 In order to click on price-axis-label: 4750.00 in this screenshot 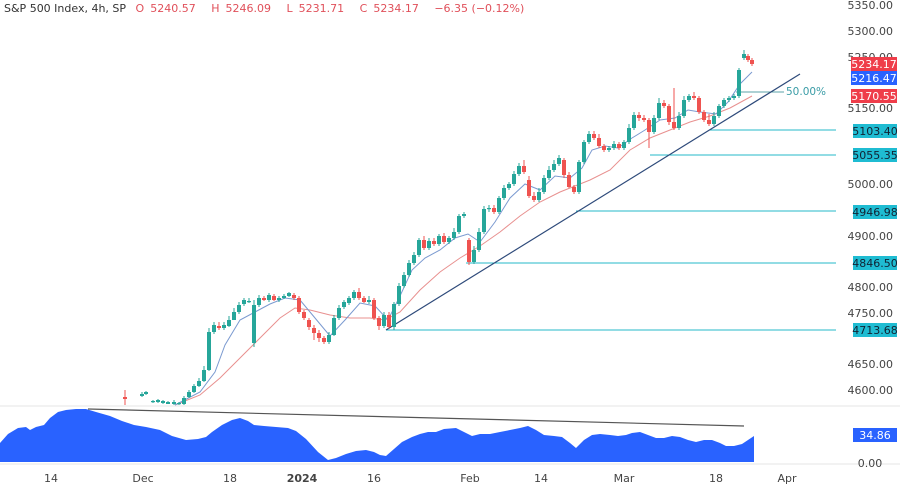, I will do `click(871, 313)`.